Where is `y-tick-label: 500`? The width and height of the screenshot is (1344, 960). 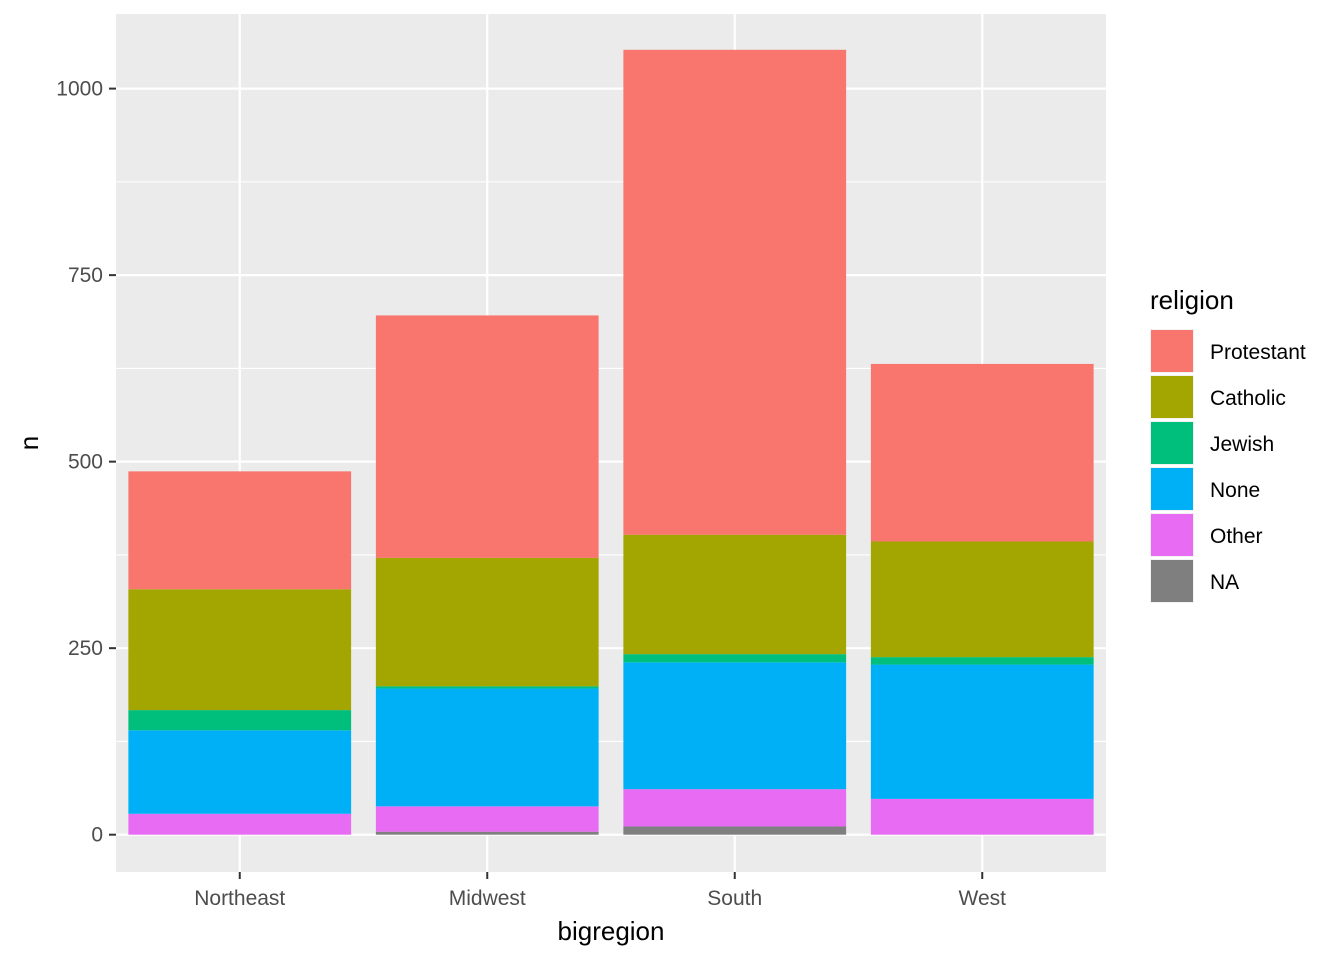 y-tick-label: 500 is located at coordinates (85, 462).